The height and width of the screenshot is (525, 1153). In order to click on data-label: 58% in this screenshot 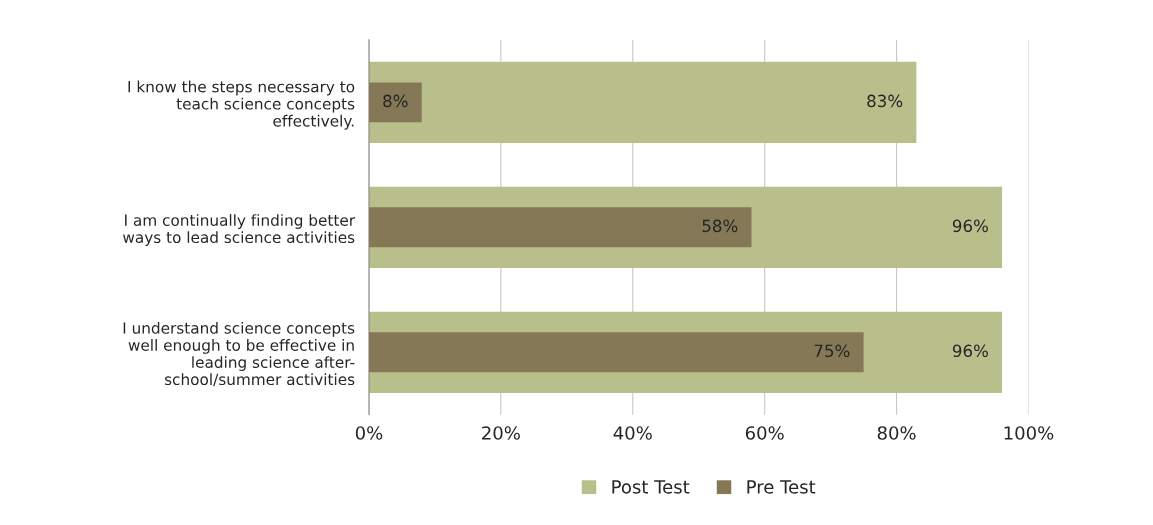, I will do `click(720, 226)`.